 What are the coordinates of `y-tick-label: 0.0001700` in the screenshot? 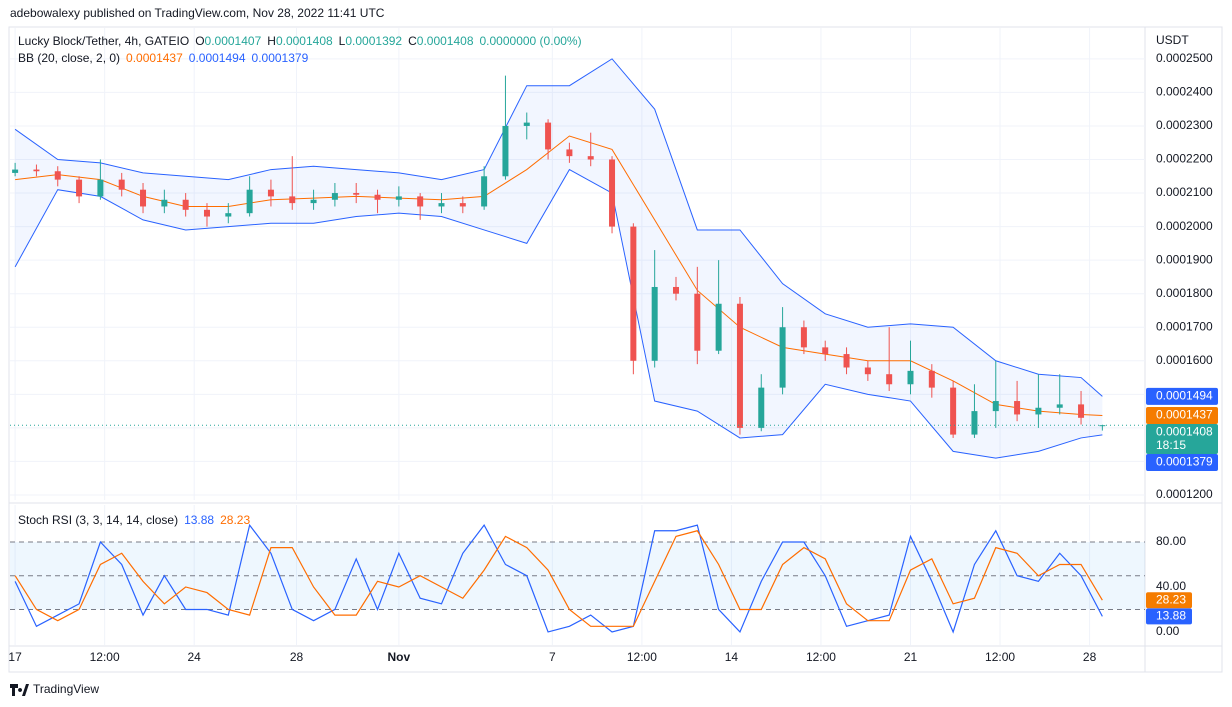 It's located at (1184, 326).